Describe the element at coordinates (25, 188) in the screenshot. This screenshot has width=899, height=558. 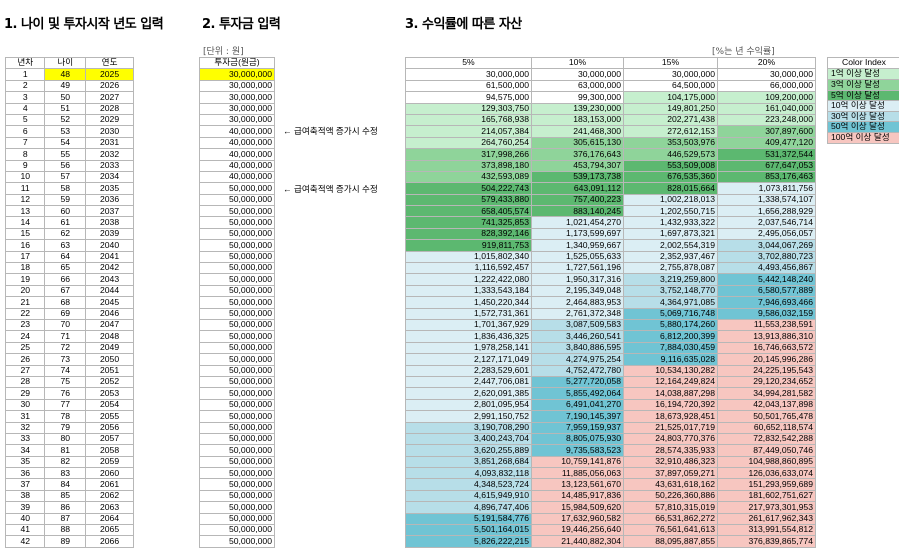
I see `year-index-cell: 11` at that location.